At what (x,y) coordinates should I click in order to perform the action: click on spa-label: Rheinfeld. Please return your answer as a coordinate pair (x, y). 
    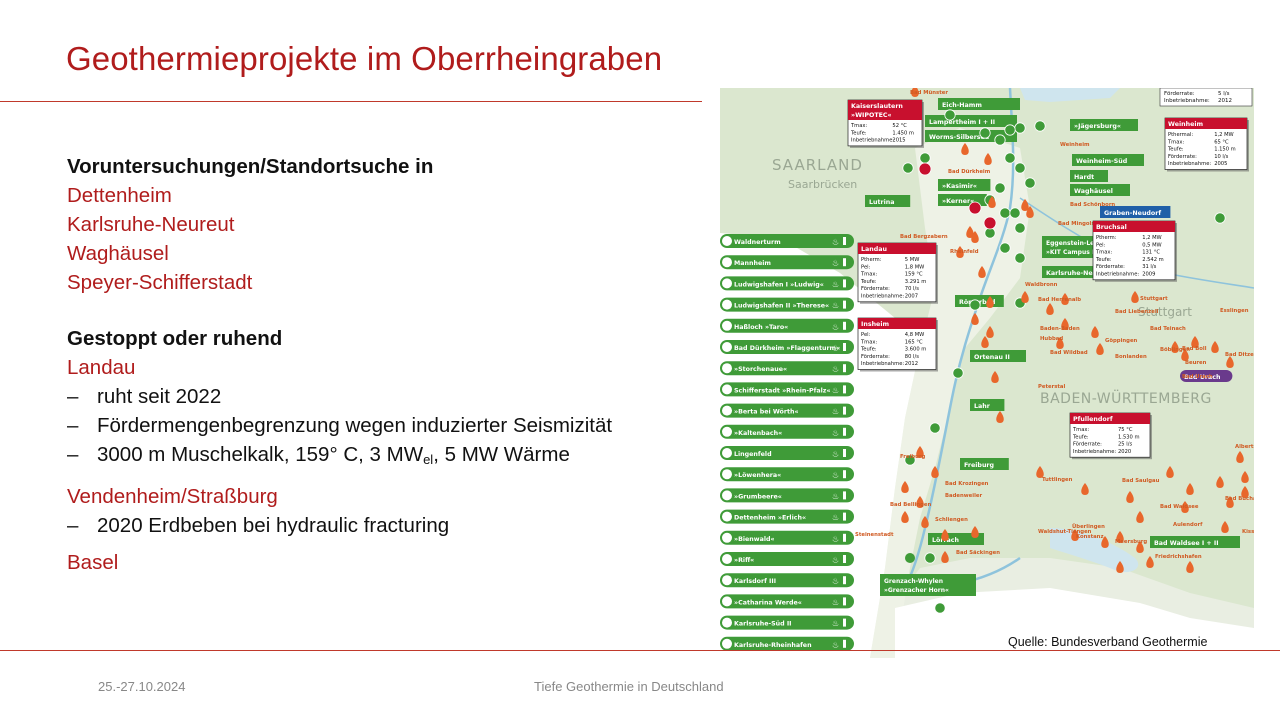
    Looking at the image, I should click on (964, 252).